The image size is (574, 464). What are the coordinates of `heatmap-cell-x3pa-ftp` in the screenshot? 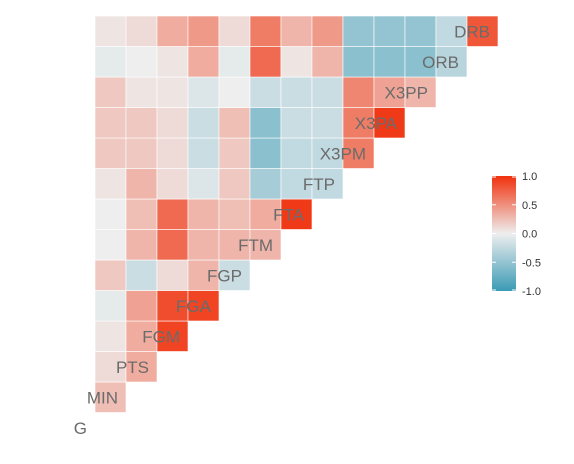 It's located at (358, 123).